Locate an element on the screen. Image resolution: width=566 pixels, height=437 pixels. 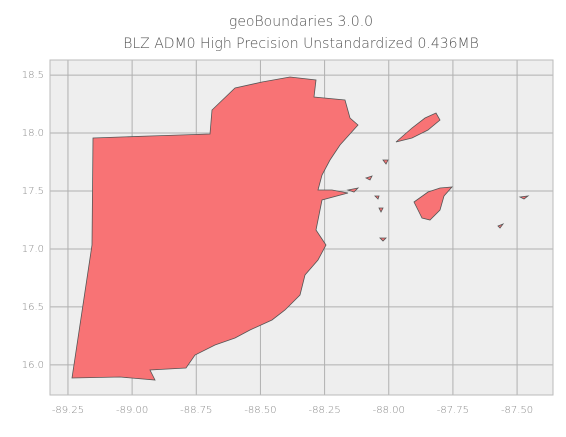
y-tick-label: 16.0 is located at coordinates (33, 365).